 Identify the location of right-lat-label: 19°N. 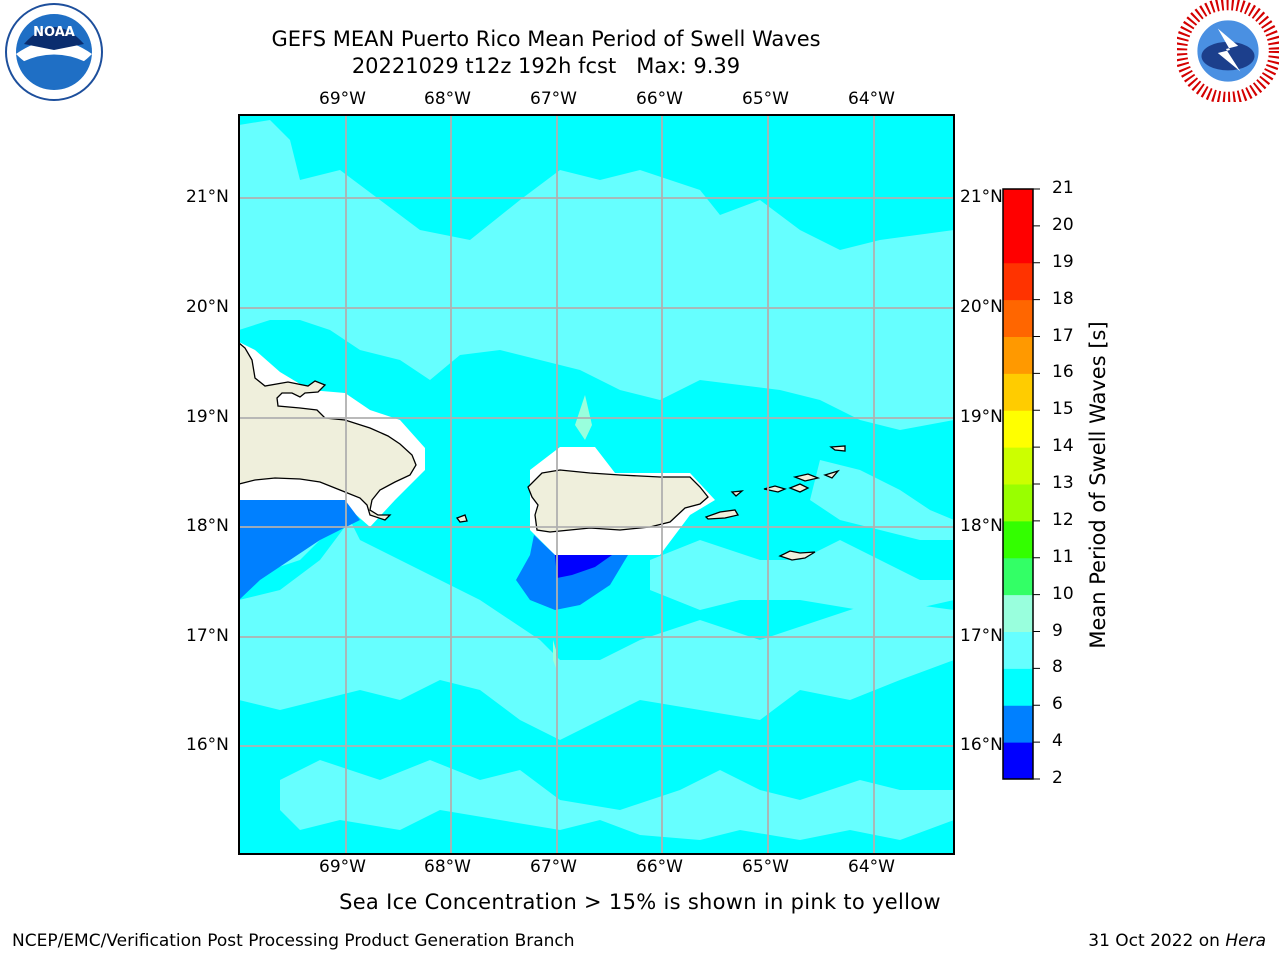
(981, 417).